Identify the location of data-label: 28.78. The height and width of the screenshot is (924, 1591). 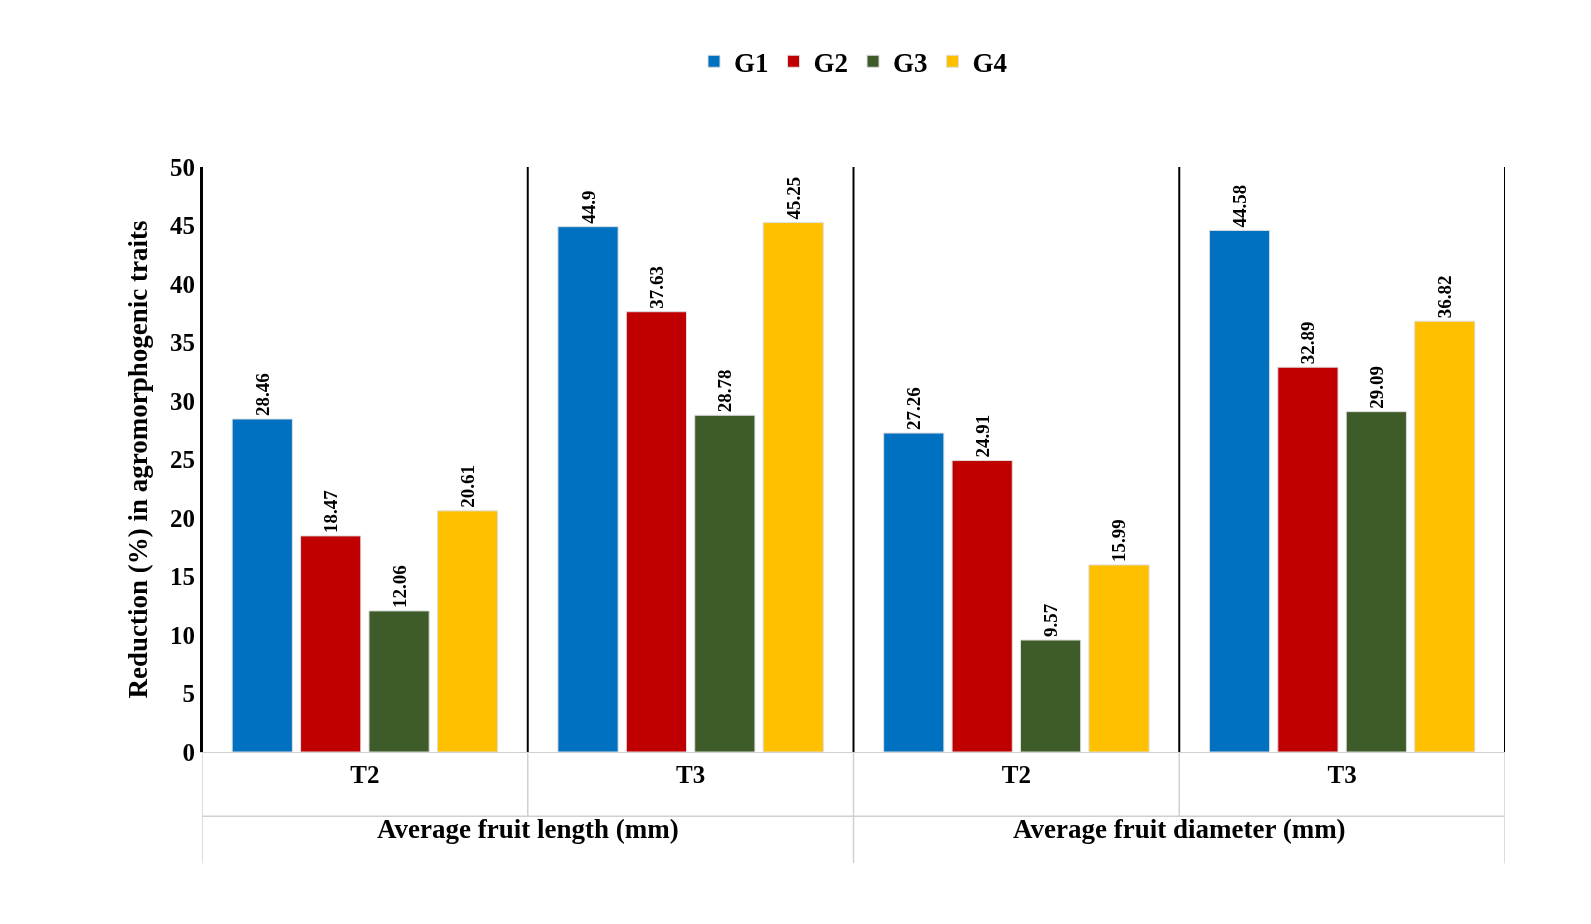
(725, 391).